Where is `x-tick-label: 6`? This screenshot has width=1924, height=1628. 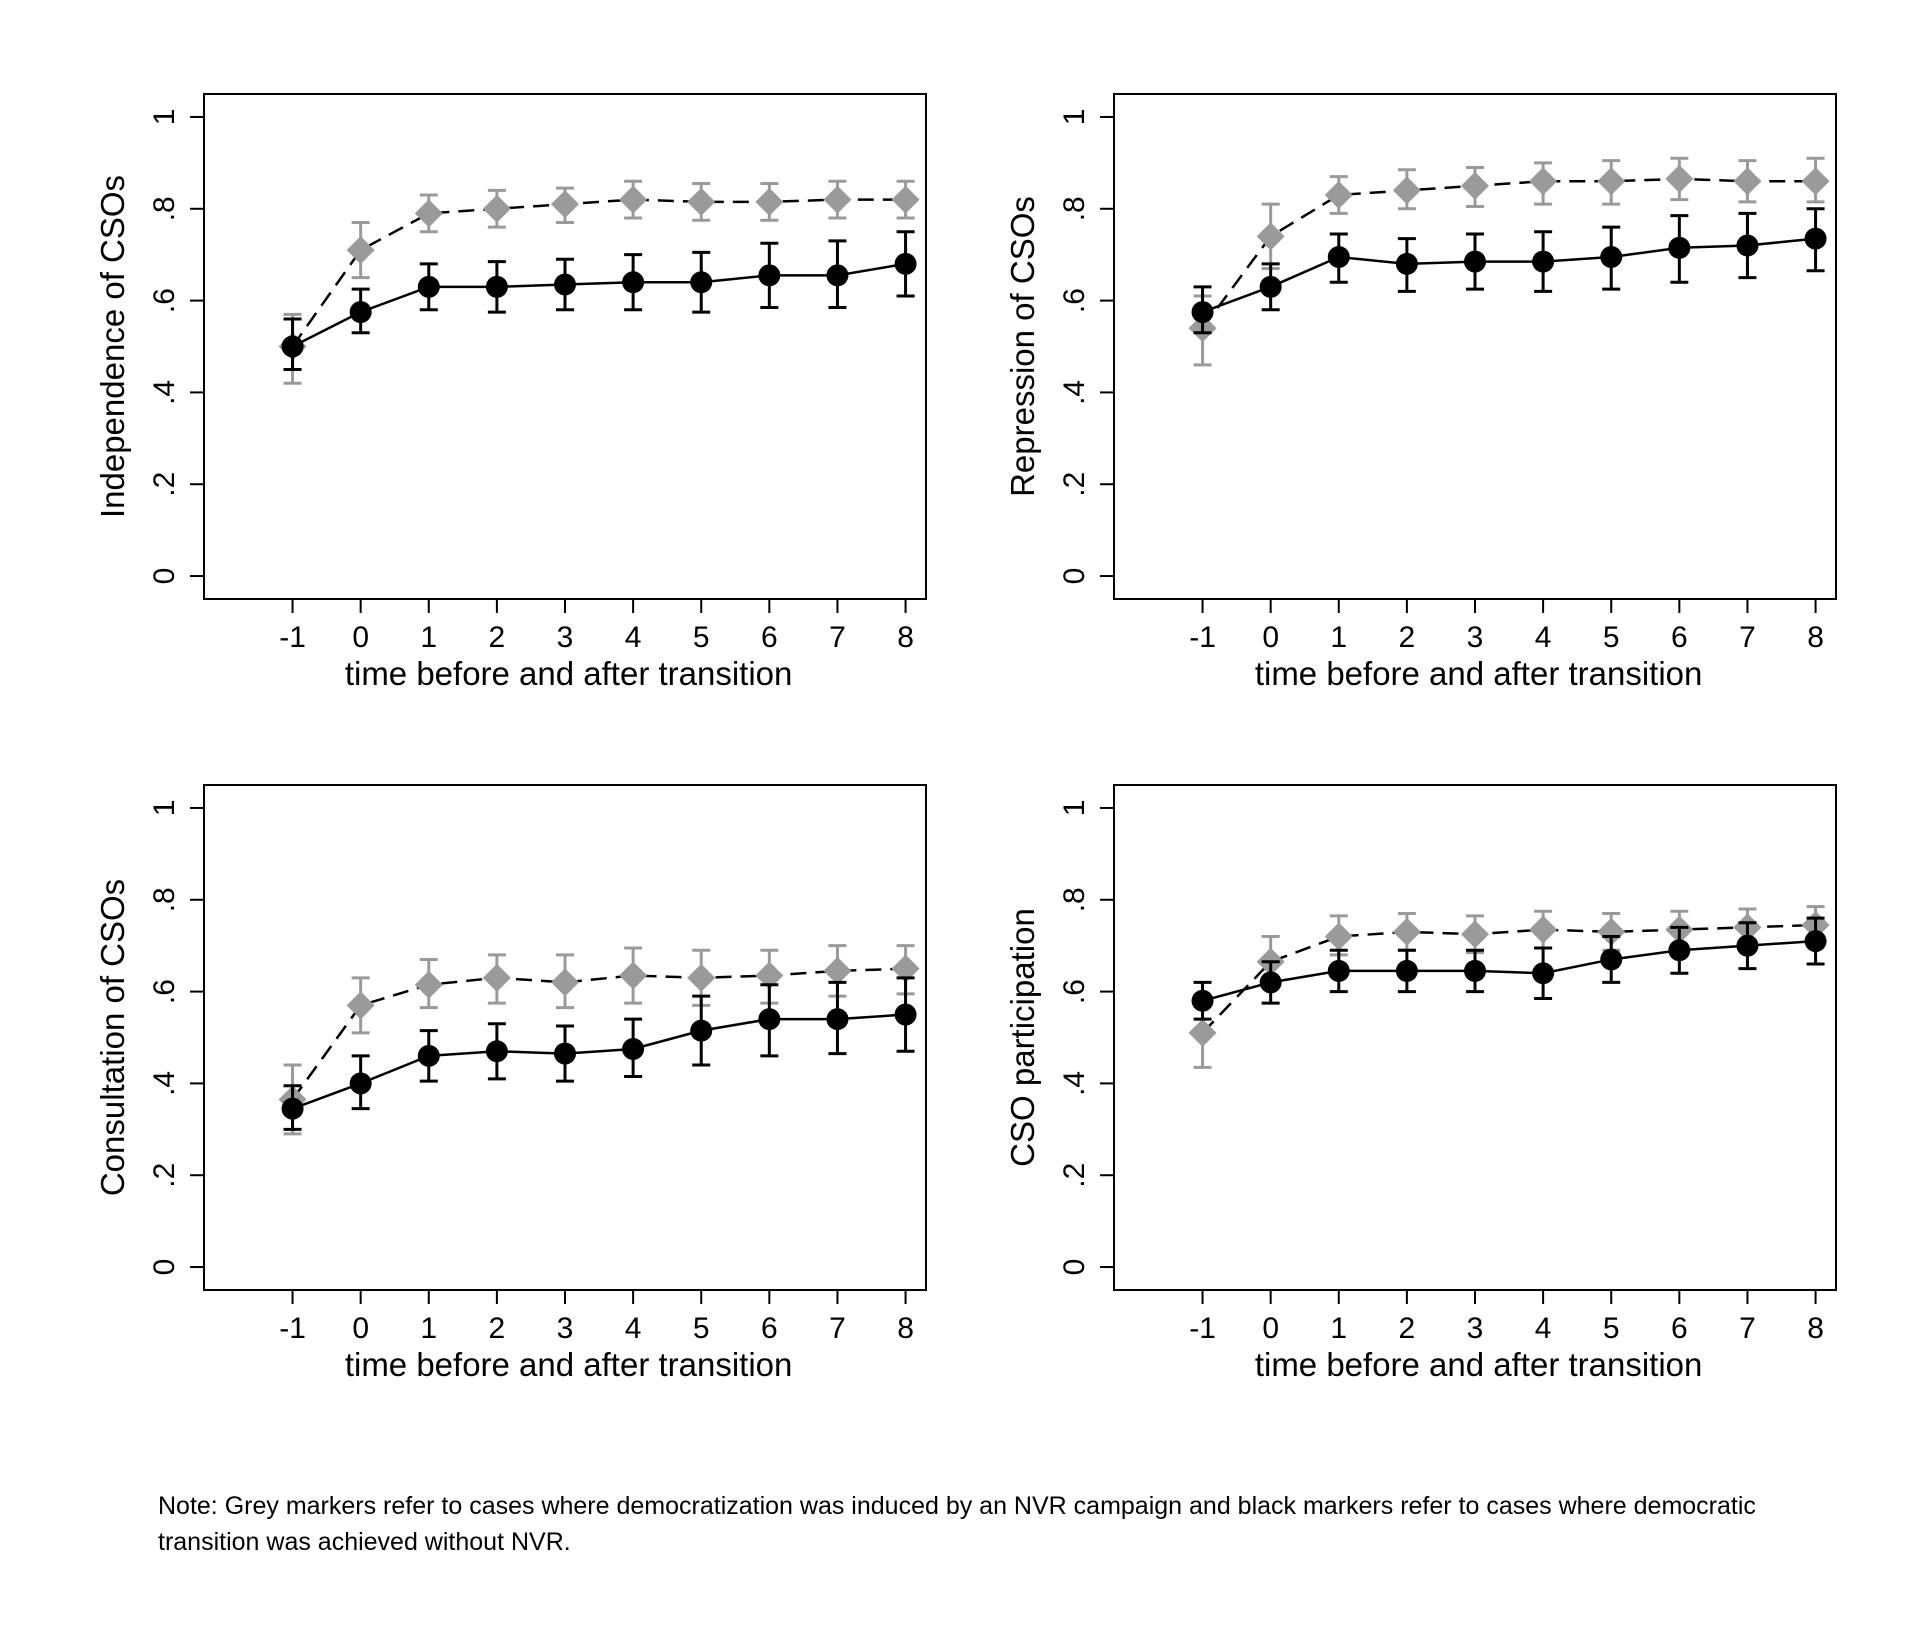
x-tick-label: 6 is located at coordinates (1679, 1328).